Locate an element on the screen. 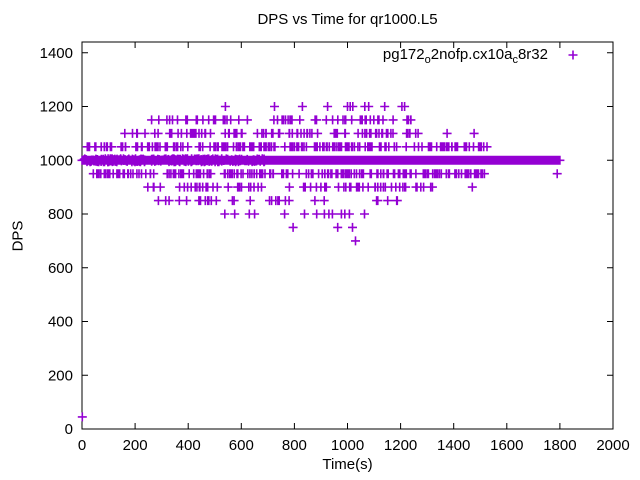 The image size is (640, 480). x-tick-label: 400 is located at coordinates (188, 445).